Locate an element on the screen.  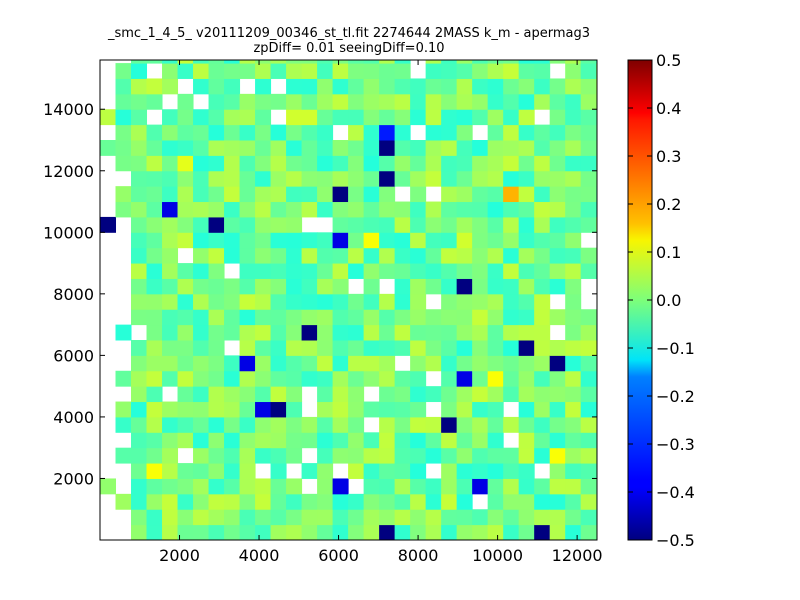
y-tick-label: 8000 is located at coordinates (73, 294).